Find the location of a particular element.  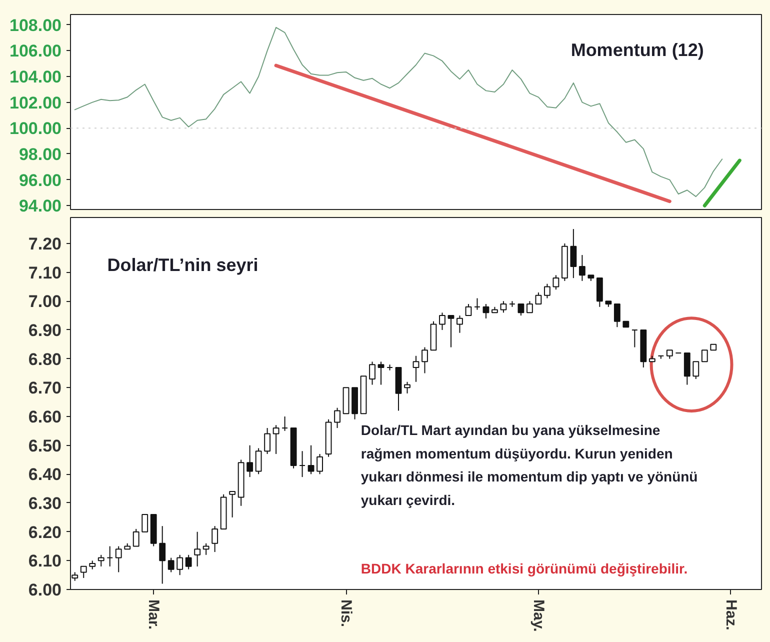

y-tick-label: 100.00 is located at coordinates (36, 128).